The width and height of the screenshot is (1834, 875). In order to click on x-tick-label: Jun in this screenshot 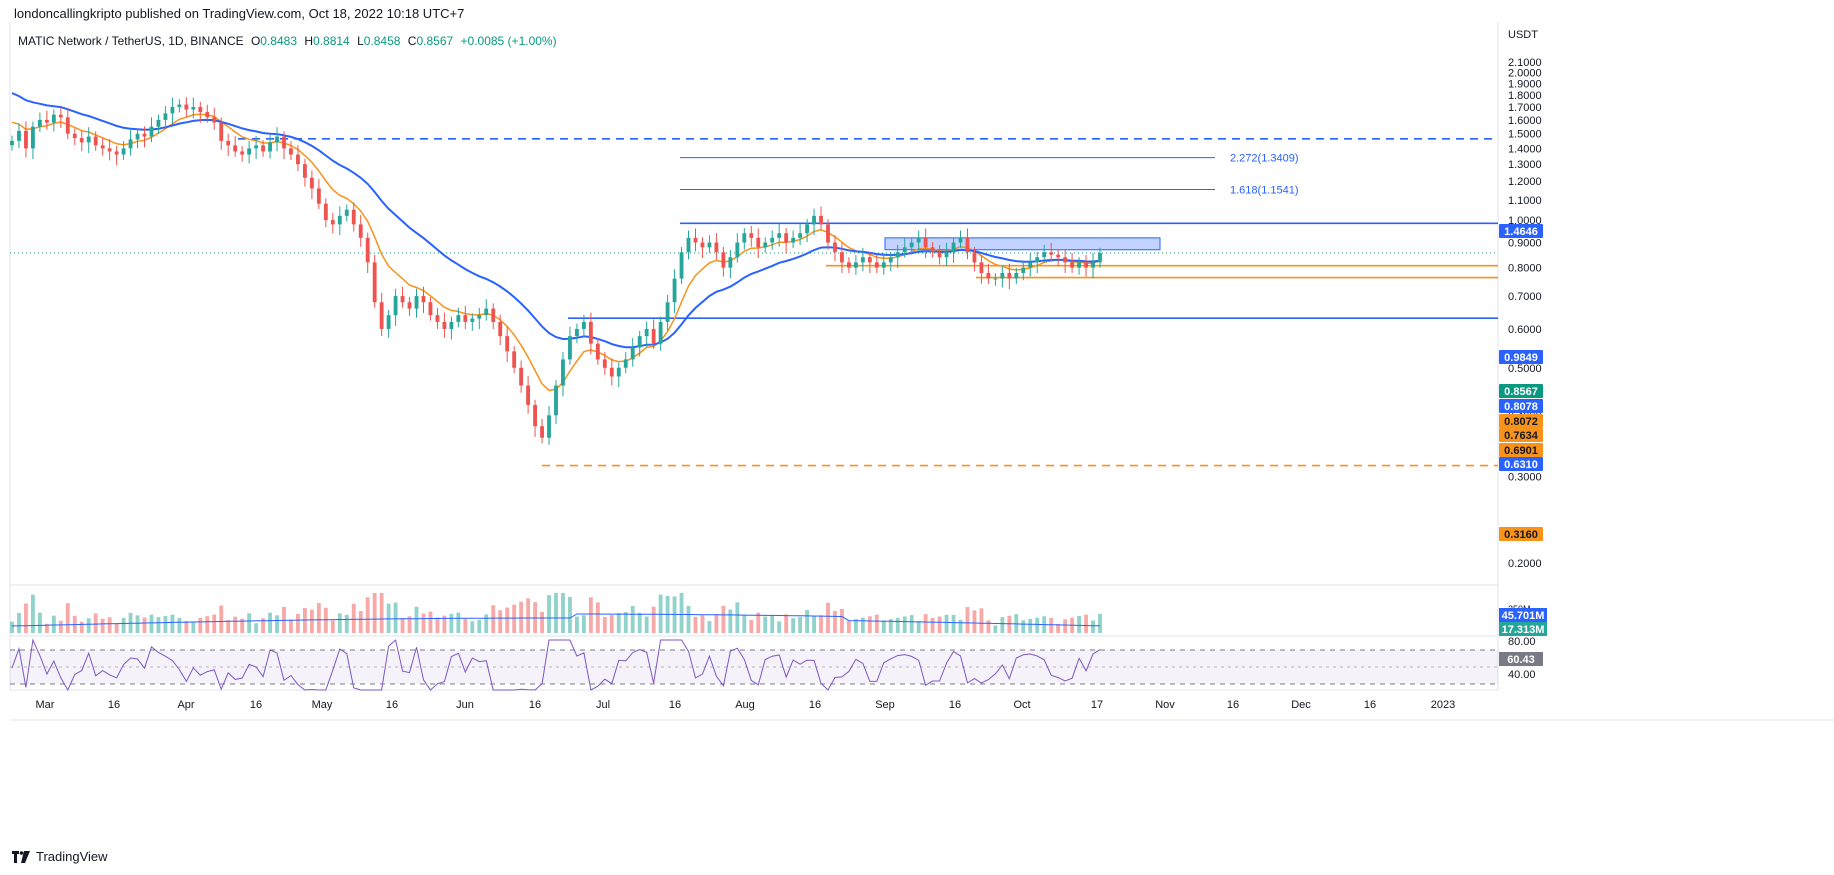, I will do `click(465, 705)`.